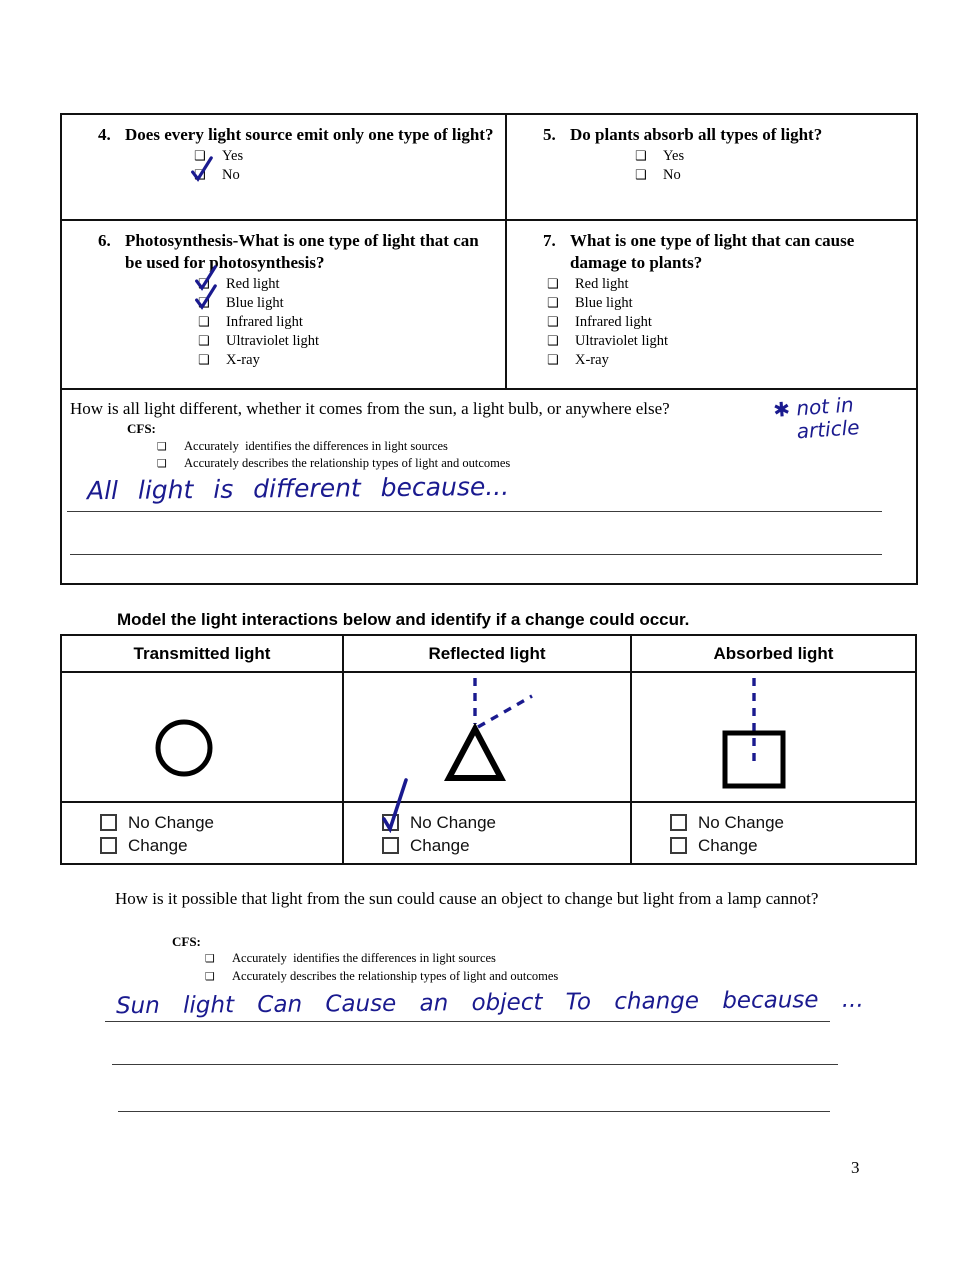 Image resolution: width=979 pixels, height=1266 pixels. Describe the element at coordinates (792, 822) in the screenshot. I see `absorbed-no-change-option: No Change` at that location.